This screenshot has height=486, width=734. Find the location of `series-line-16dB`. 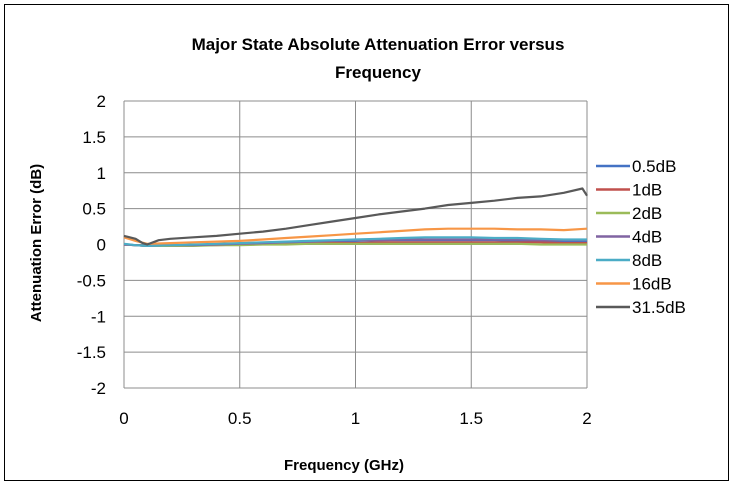

series-line-16dB is located at coordinates (355, 236).